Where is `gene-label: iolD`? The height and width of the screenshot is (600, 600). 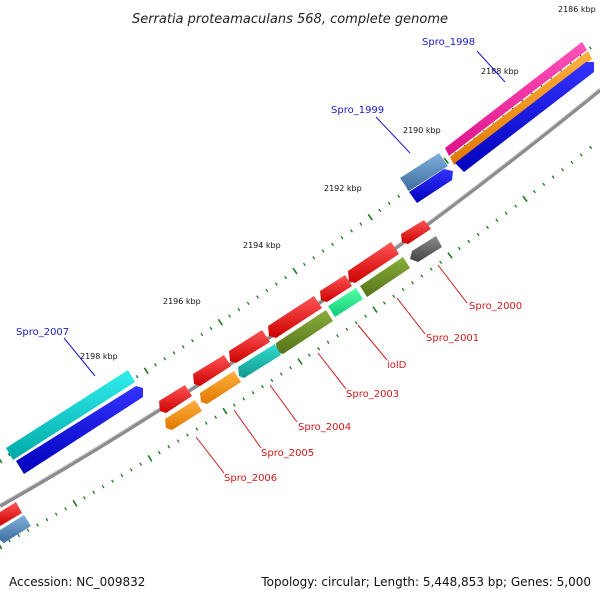
gene-label: iolD is located at coordinates (397, 365).